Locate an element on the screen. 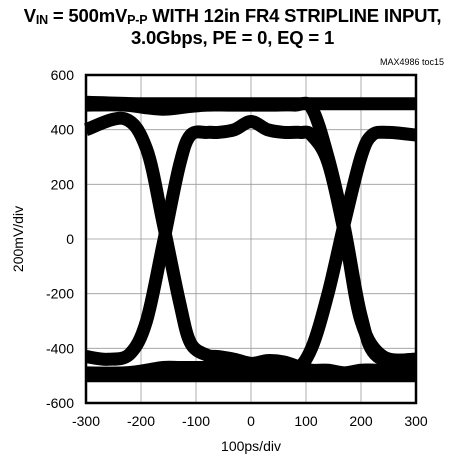  y-tick-label: -600 is located at coordinates (60, 403).